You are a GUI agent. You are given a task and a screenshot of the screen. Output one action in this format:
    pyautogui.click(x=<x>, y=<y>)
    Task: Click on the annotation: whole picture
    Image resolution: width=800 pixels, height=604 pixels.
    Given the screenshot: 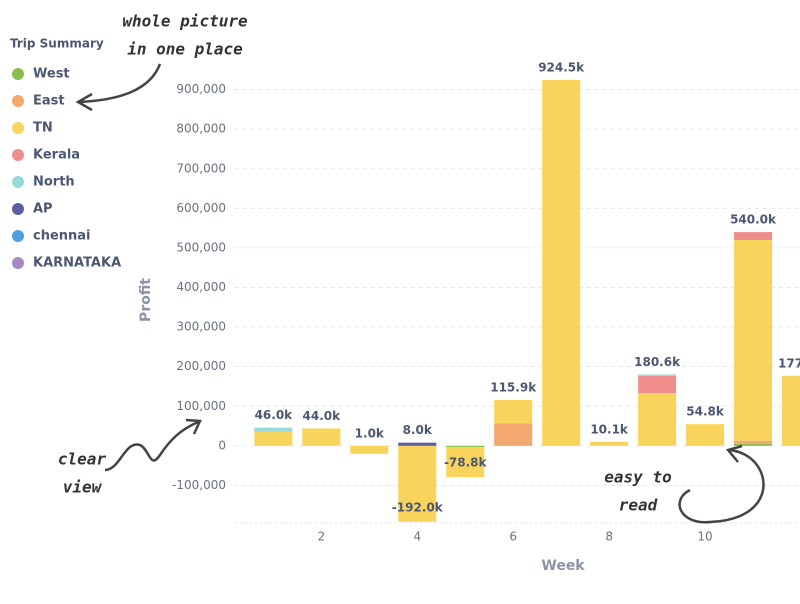 What is the action you would take?
    pyautogui.click(x=185, y=21)
    